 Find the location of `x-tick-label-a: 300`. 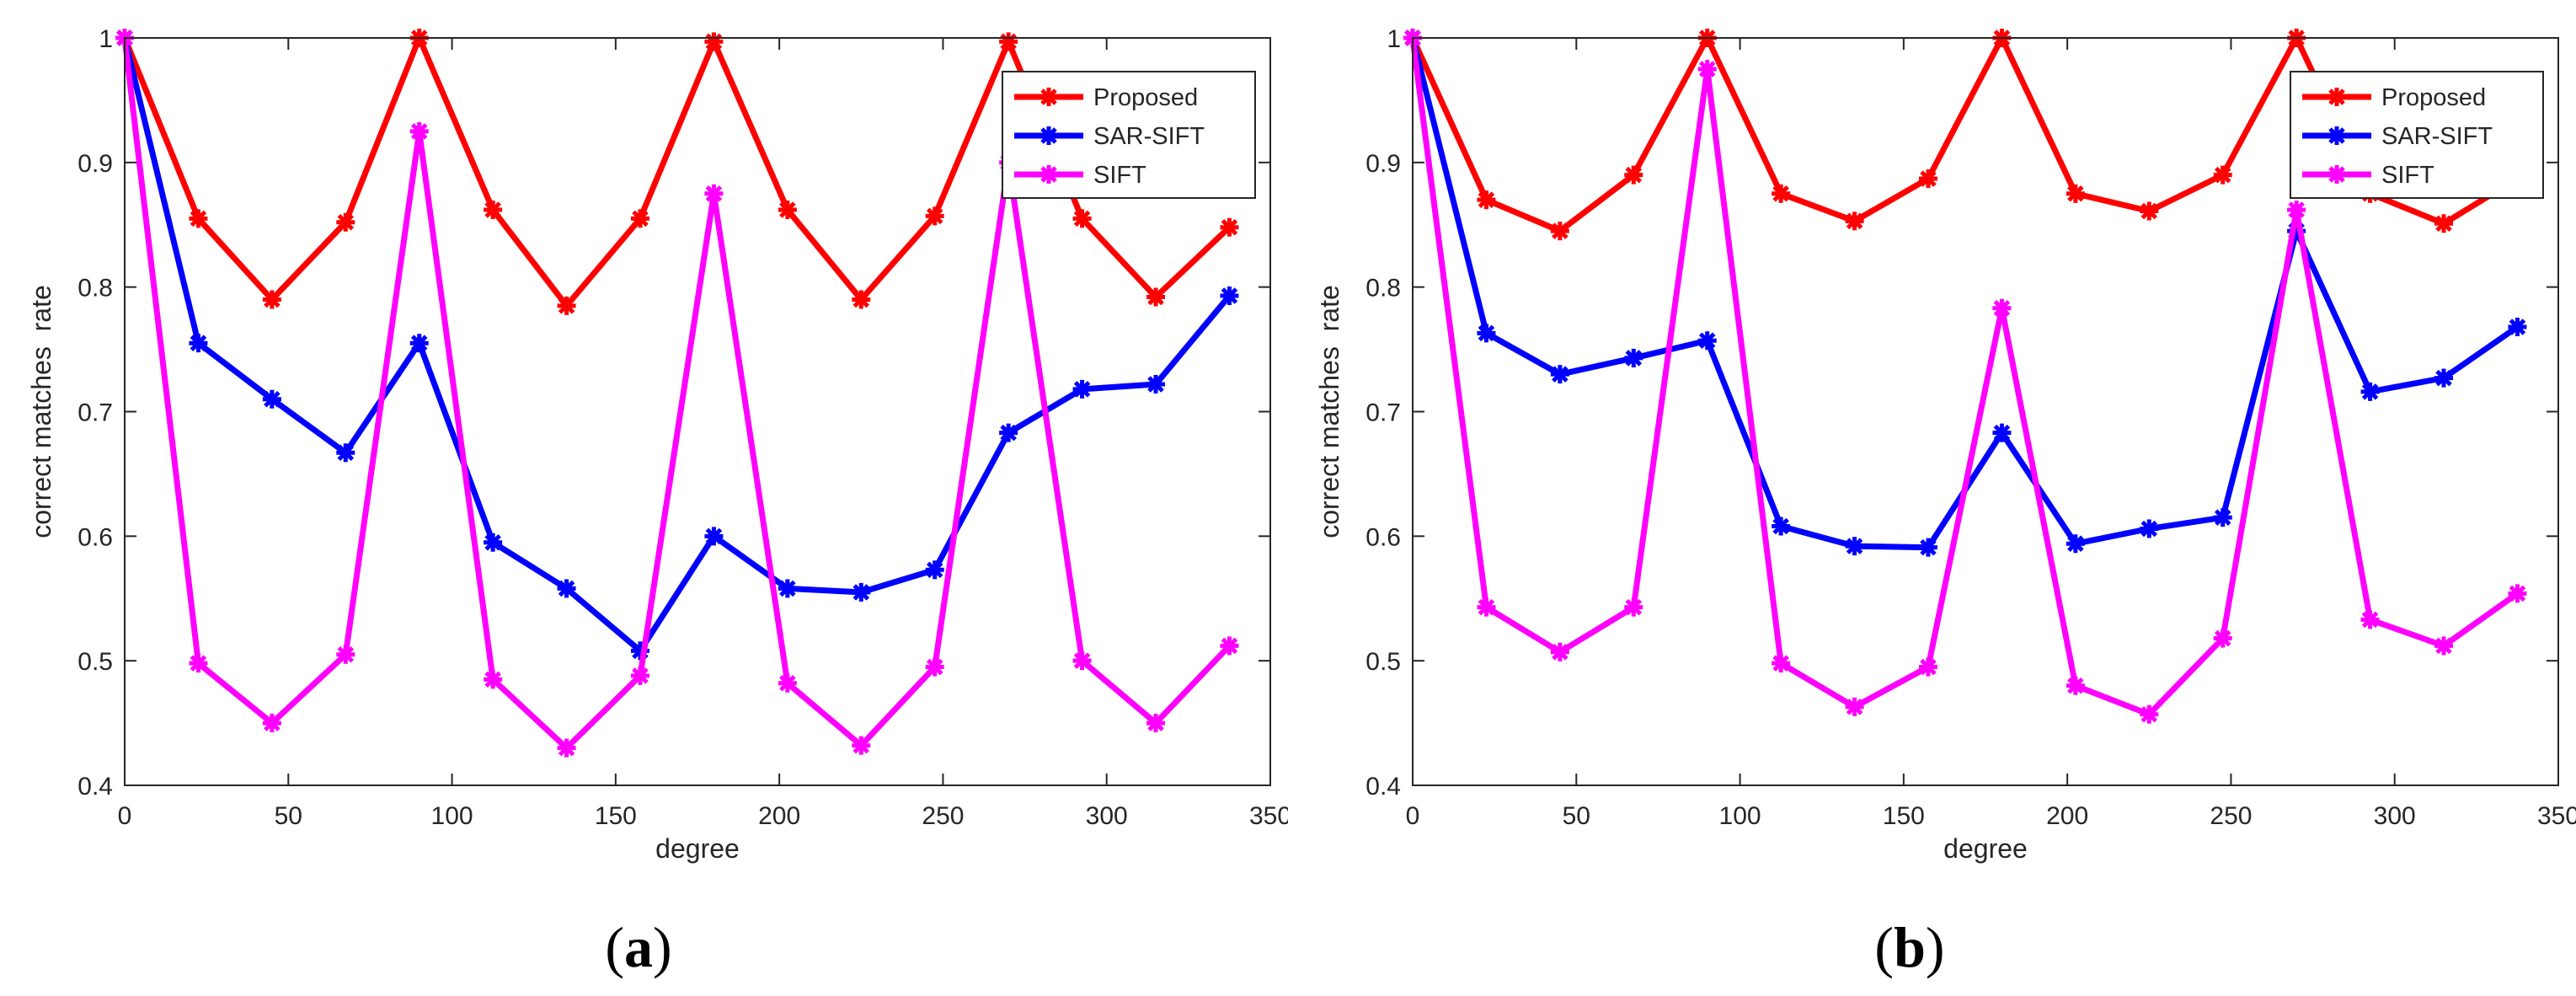

x-tick-label-a: 300 is located at coordinates (1107, 816).